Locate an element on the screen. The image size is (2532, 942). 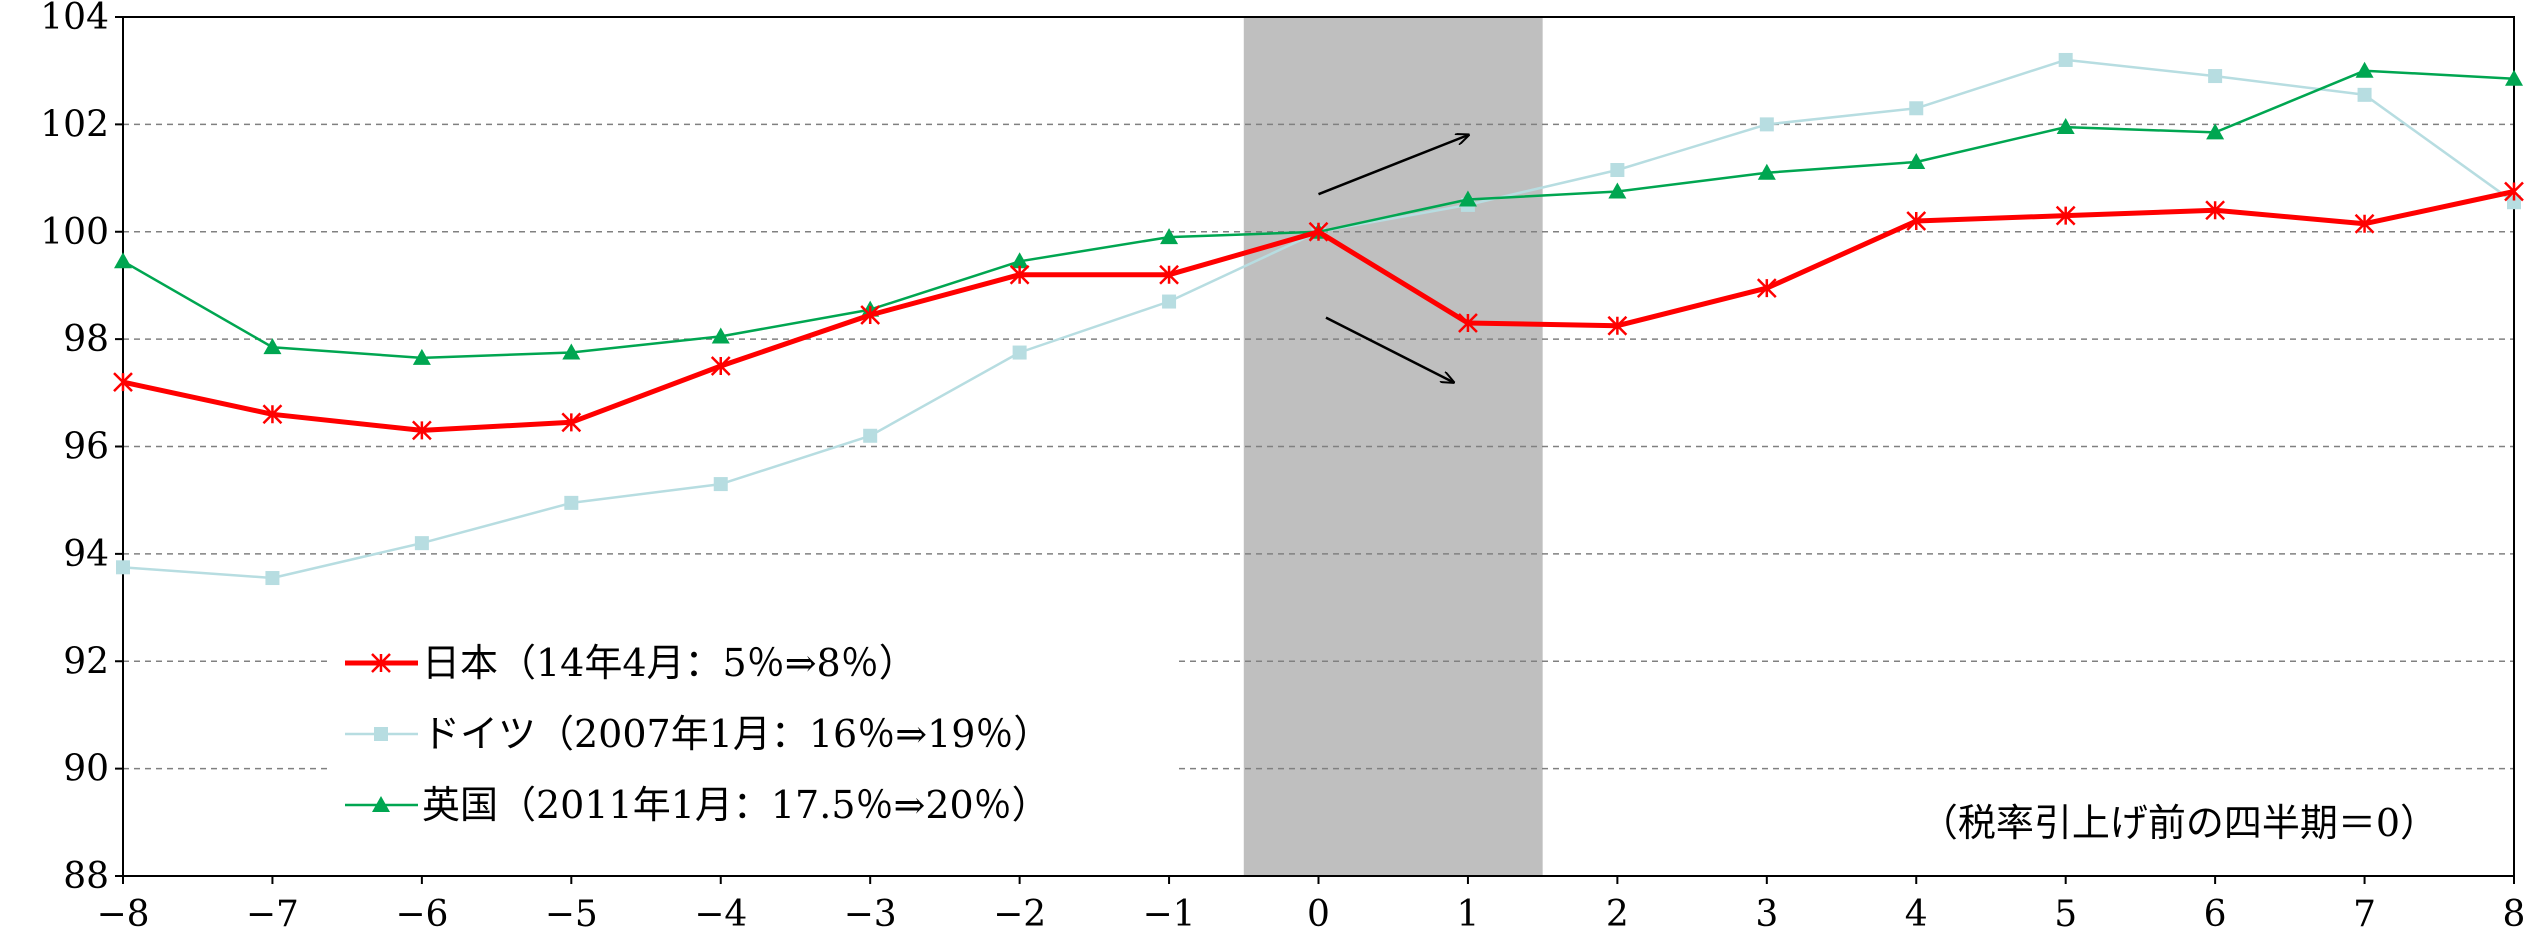
legend-label: 英国（2011年1月：17.5％⇒20％） is located at coordinates (736, 805).